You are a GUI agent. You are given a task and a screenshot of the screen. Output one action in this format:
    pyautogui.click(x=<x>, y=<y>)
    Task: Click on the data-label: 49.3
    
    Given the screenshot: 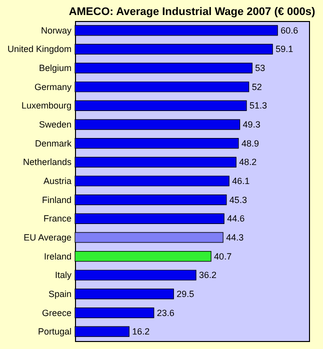 What is the action you would take?
    pyautogui.click(x=251, y=125)
    